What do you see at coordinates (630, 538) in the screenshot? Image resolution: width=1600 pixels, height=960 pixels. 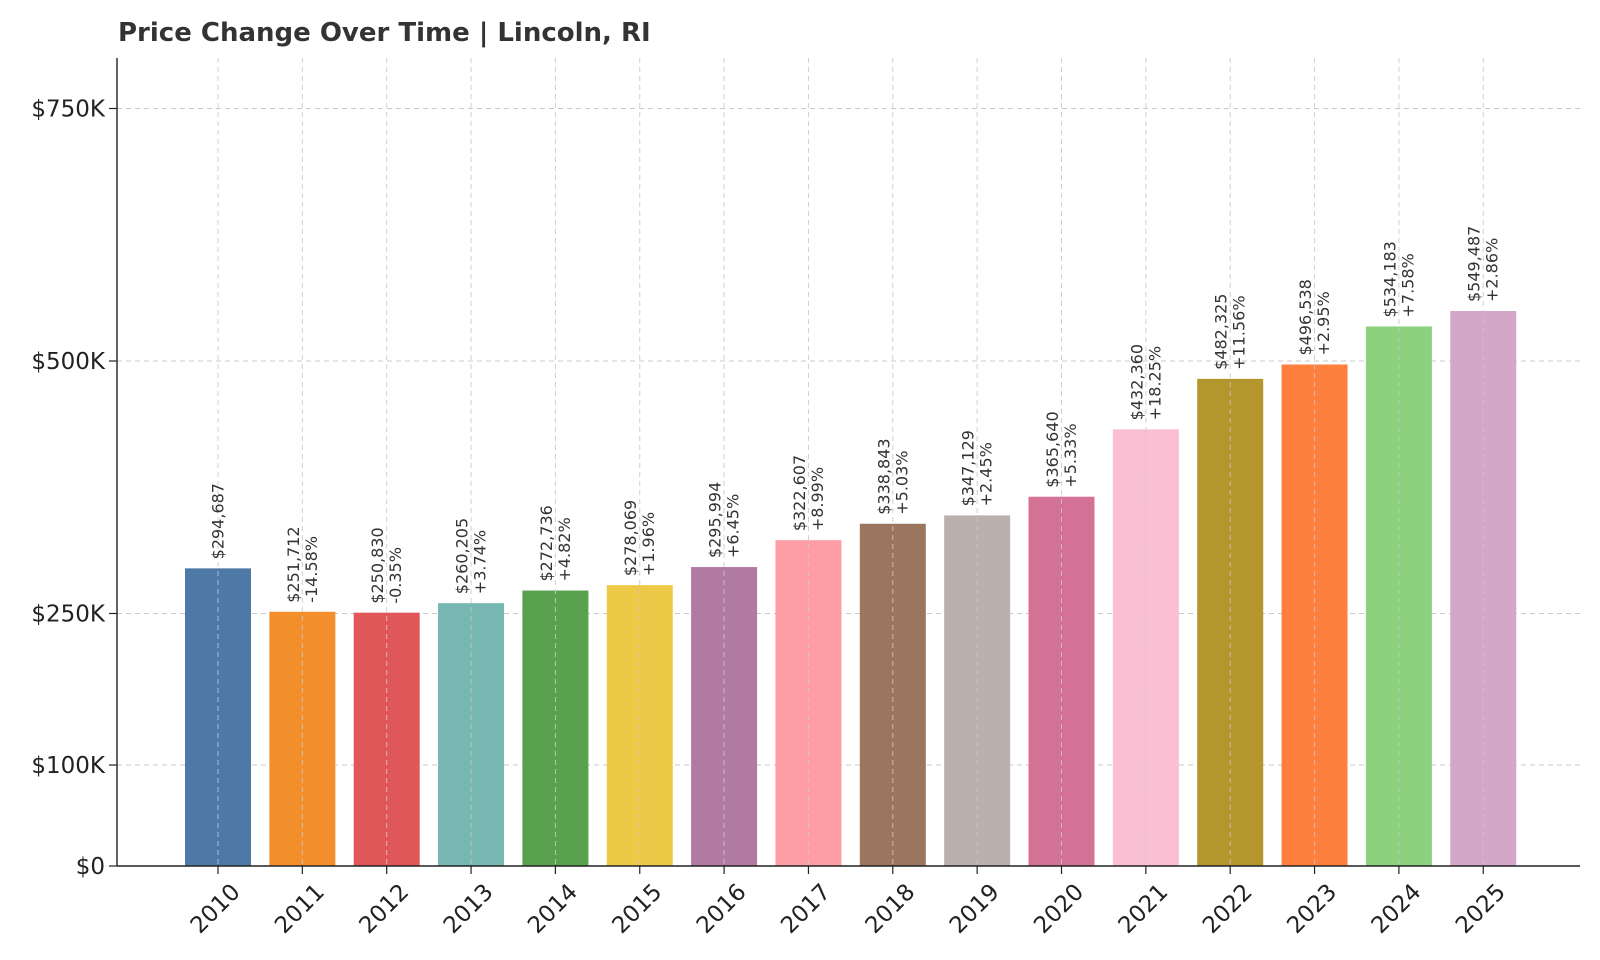 I see `bar-value-label: $278,069` at bounding box center [630, 538].